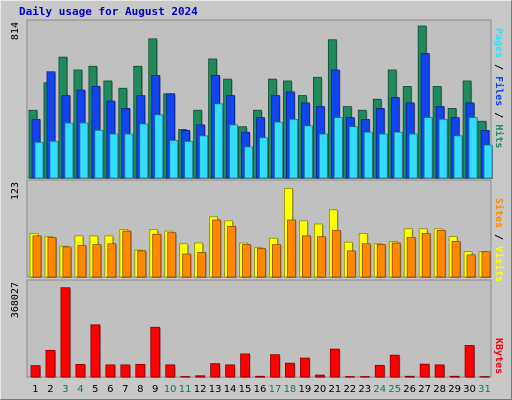 The image size is (512, 400). What do you see at coordinates (439, 389) in the screenshot?
I see `day-label-28: 28` at bounding box center [439, 389].